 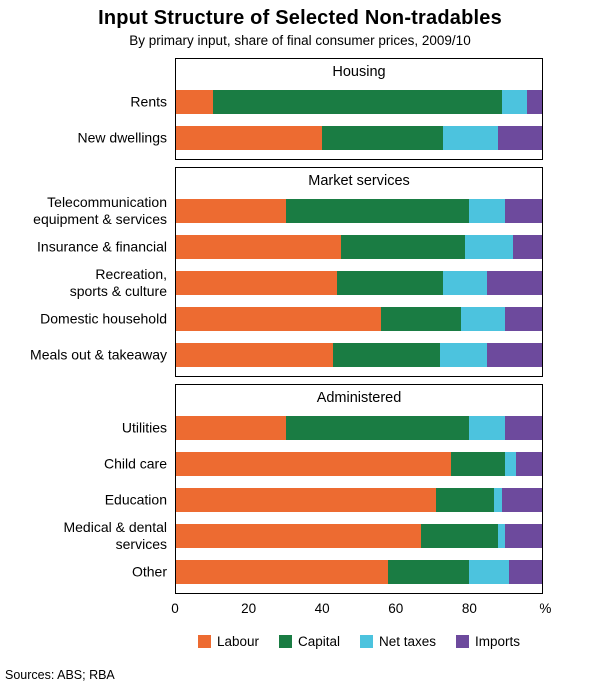 What do you see at coordinates (102, 246) in the screenshot?
I see `category-label-insurance-financial: Insurance & financial` at bounding box center [102, 246].